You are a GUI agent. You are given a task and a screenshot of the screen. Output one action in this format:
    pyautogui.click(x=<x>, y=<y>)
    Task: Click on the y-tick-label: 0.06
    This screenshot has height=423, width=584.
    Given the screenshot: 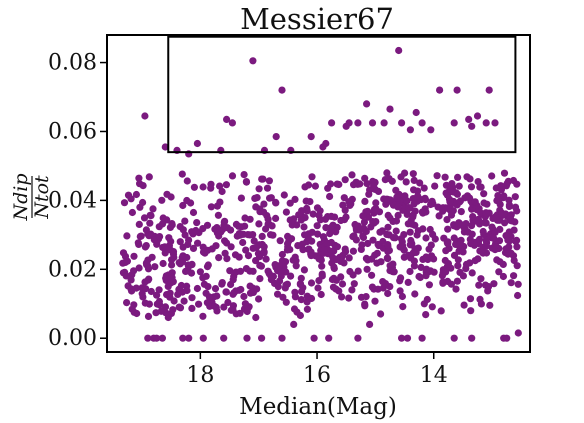 What is the action you would take?
    pyautogui.click(x=72, y=131)
    